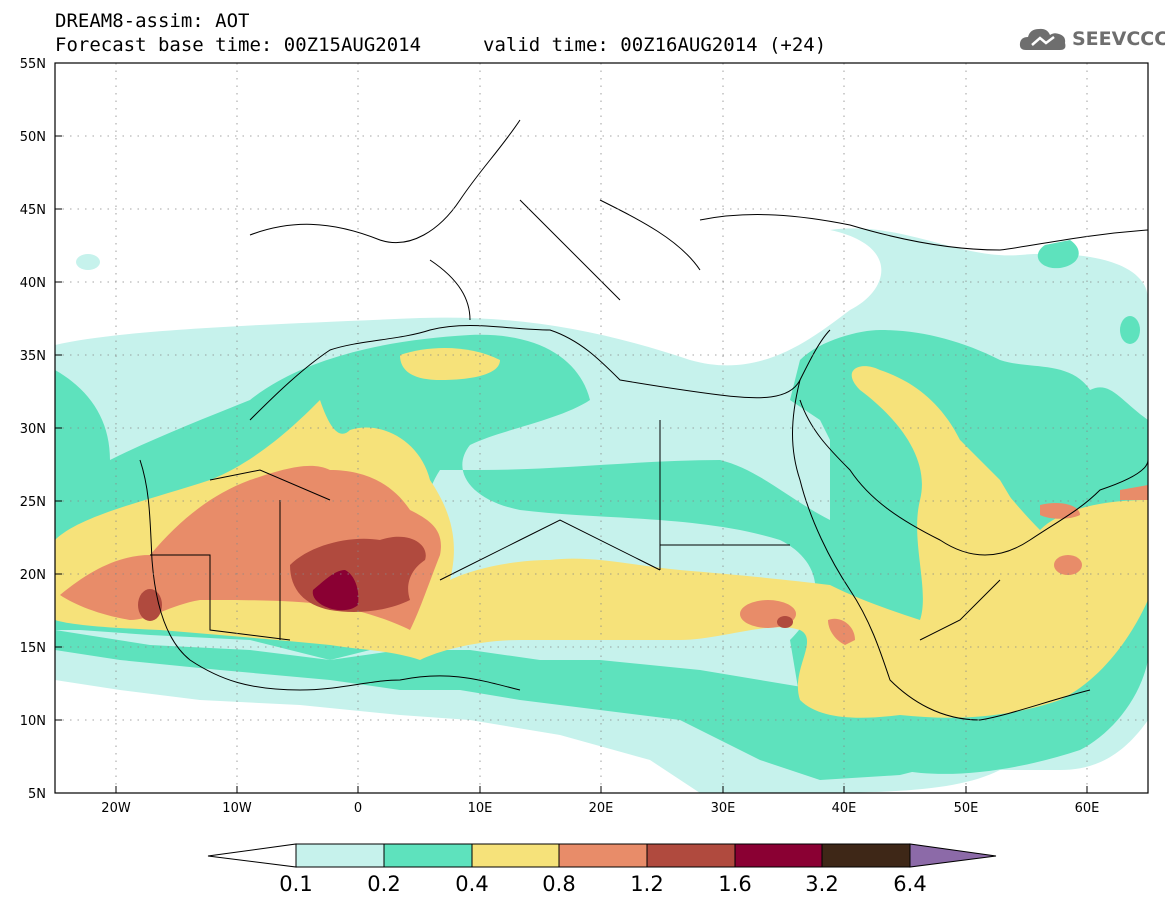  What do you see at coordinates (602, 884) in the screenshot?
I see `colorbar-labels: 0.1 0.2 0.4 0.8 1.2 1.6 3.2 6.4` at bounding box center [602, 884].